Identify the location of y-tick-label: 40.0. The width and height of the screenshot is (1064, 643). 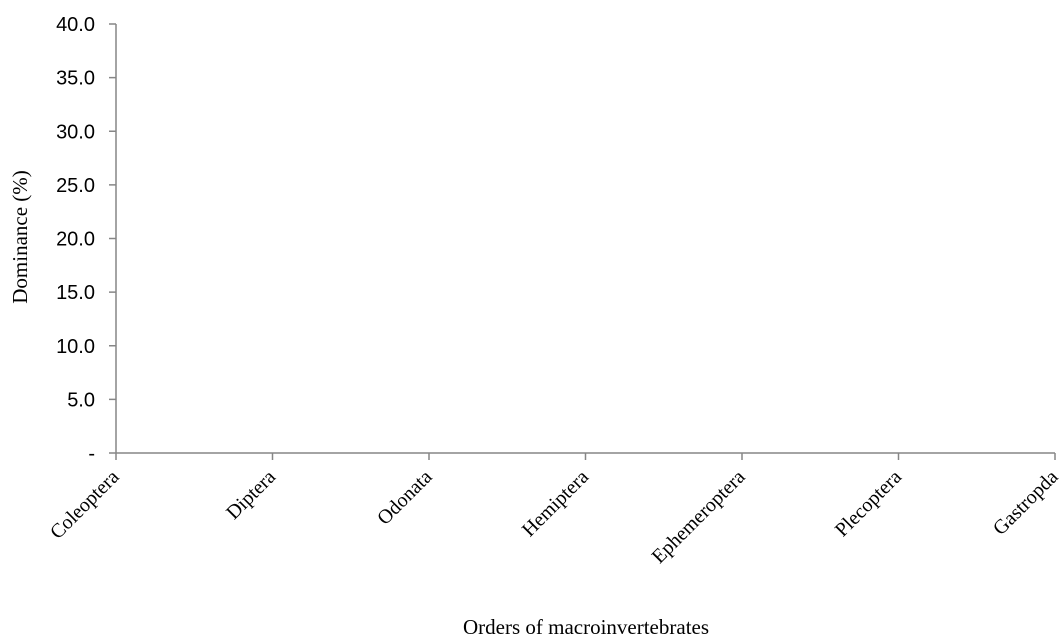
(75, 25).